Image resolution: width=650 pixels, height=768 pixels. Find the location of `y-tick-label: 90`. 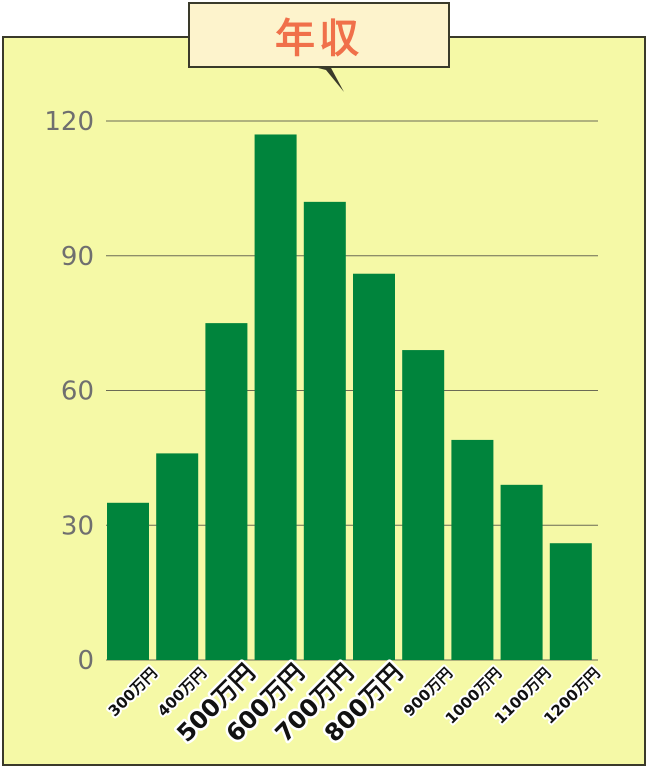

y-tick-label: 90 is located at coordinates (77, 257).